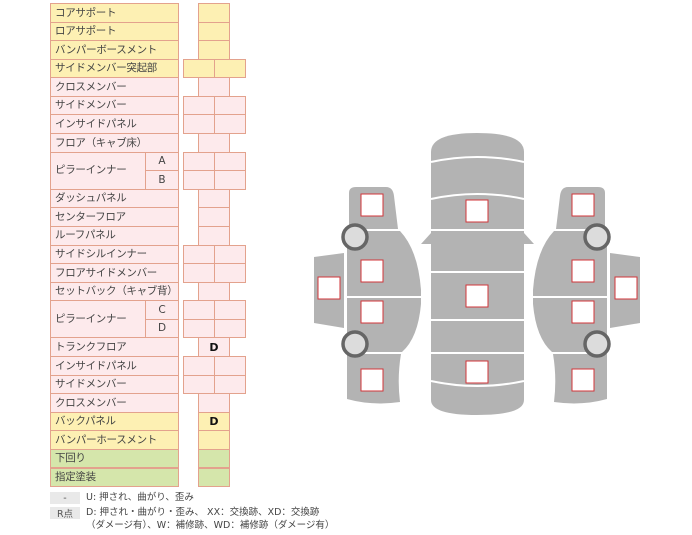  What do you see at coordinates (355, 344) in the screenshot?
I see `left-rear-wheel-icon` at bounding box center [355, 344].